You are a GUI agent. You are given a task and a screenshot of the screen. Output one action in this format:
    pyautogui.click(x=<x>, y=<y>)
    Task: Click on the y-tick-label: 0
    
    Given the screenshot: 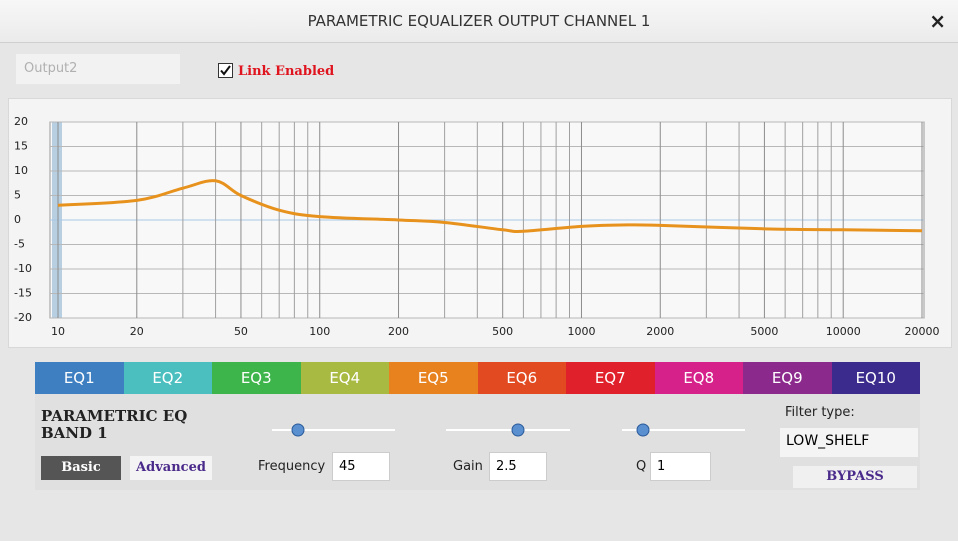 What is the action you would take?
    pyautogui.click(x=17, y=219)
    